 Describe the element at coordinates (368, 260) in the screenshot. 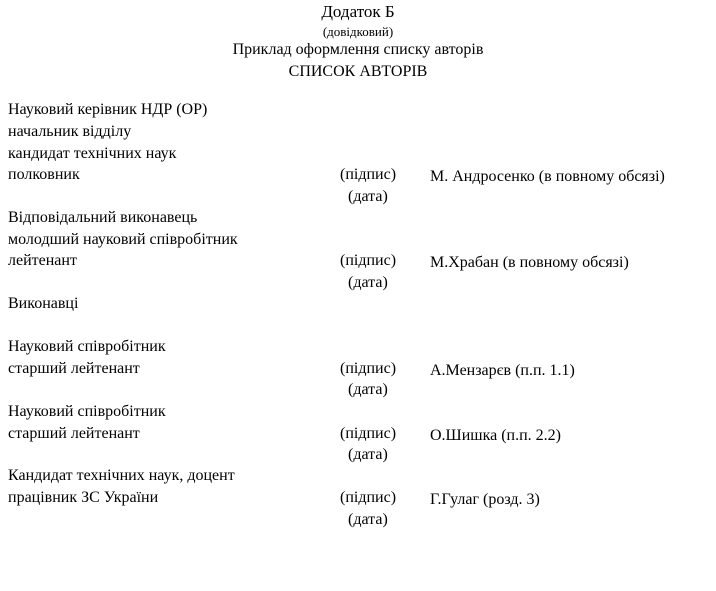

I see `entry-2-signature-label: (підпис)` at that location.